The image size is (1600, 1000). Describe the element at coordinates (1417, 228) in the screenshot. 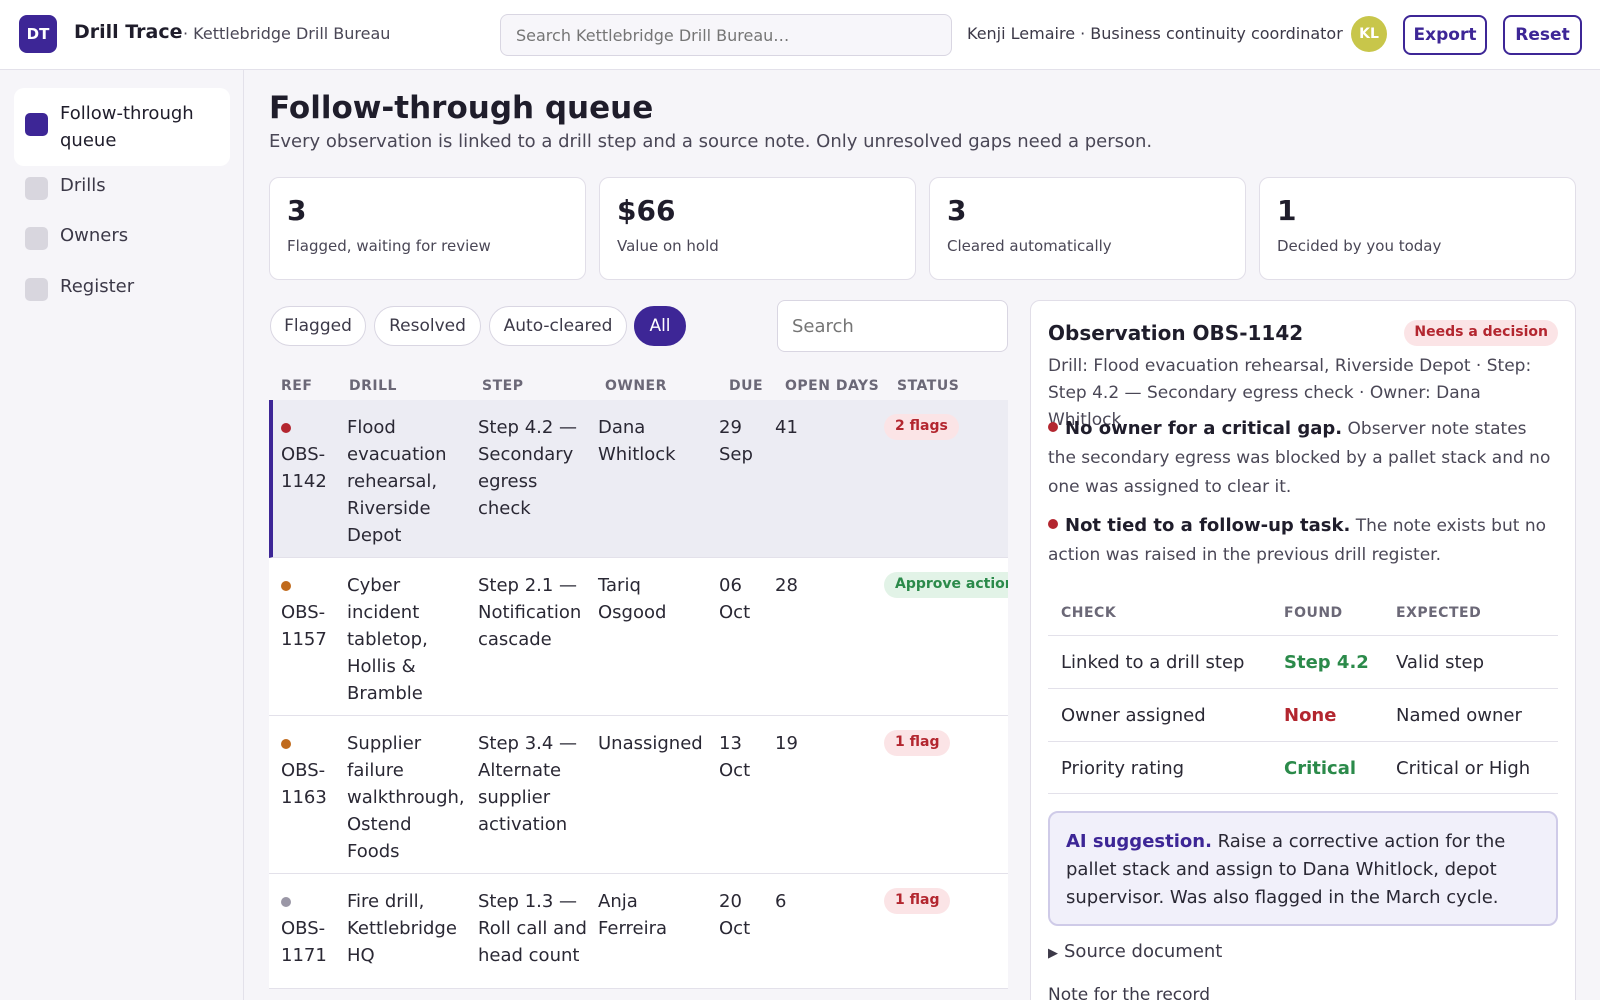

I see `stat-card-decided: 1 Decided by you today` at that location.